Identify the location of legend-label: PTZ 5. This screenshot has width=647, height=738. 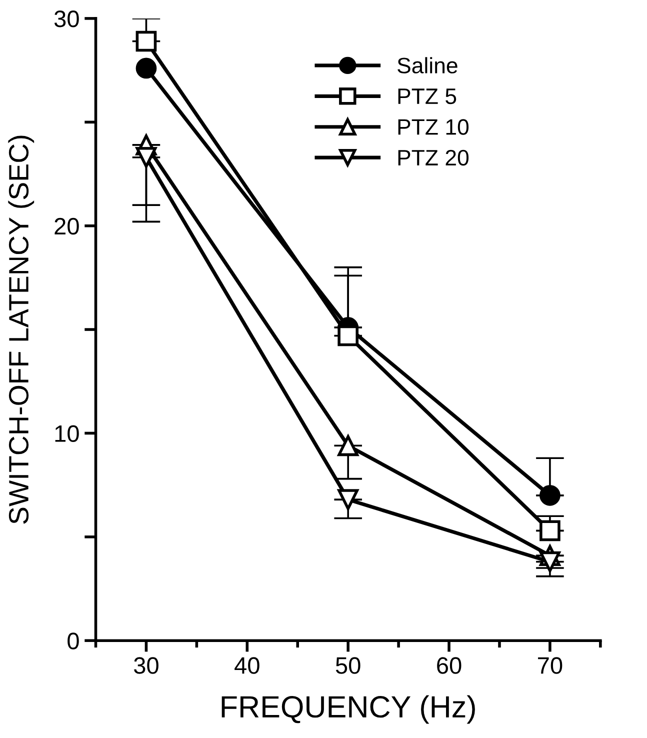
(427, 96).